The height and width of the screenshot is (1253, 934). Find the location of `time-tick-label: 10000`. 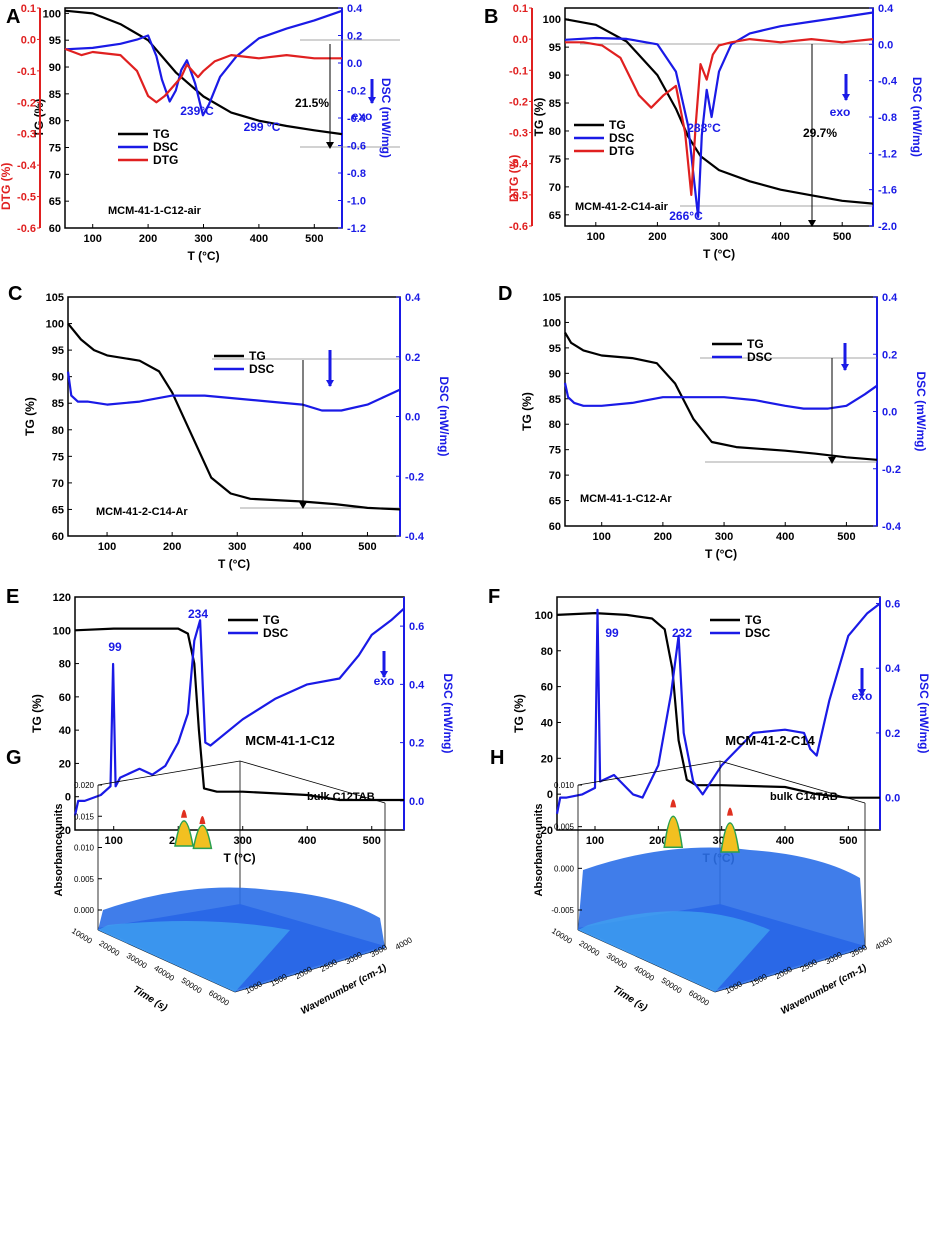

time-tick-label: 10000 is located at coordinates (562, 936).